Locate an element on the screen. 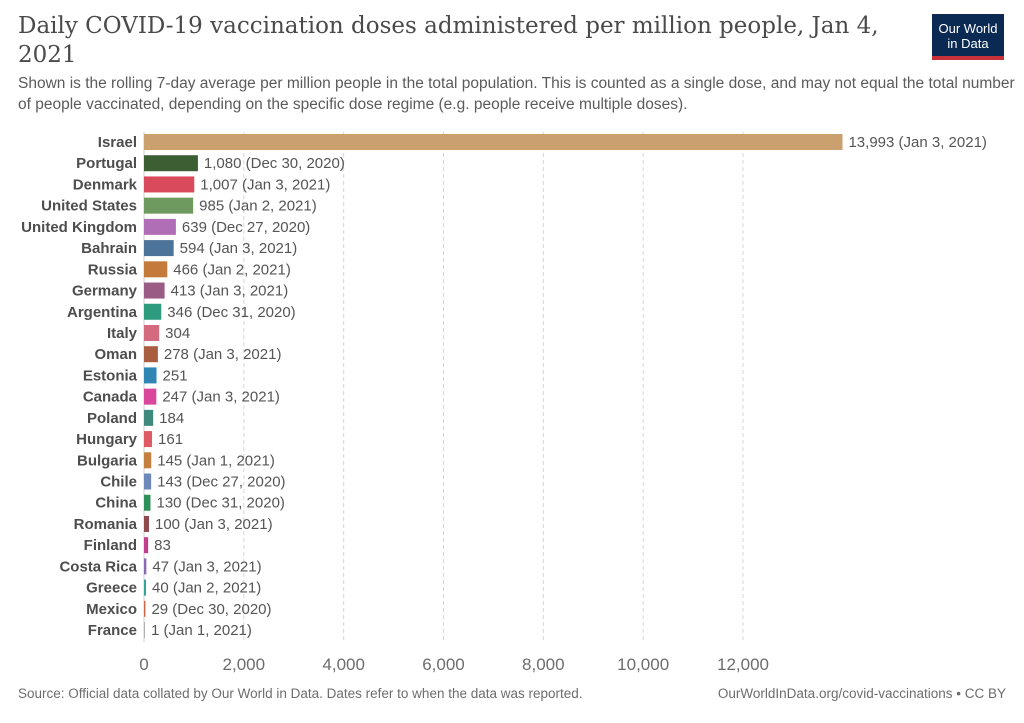 The width and height of the screenshot is (1024, 723). data-label: 40 (Jan 2, 2021) is located at coordinates (206, 588).